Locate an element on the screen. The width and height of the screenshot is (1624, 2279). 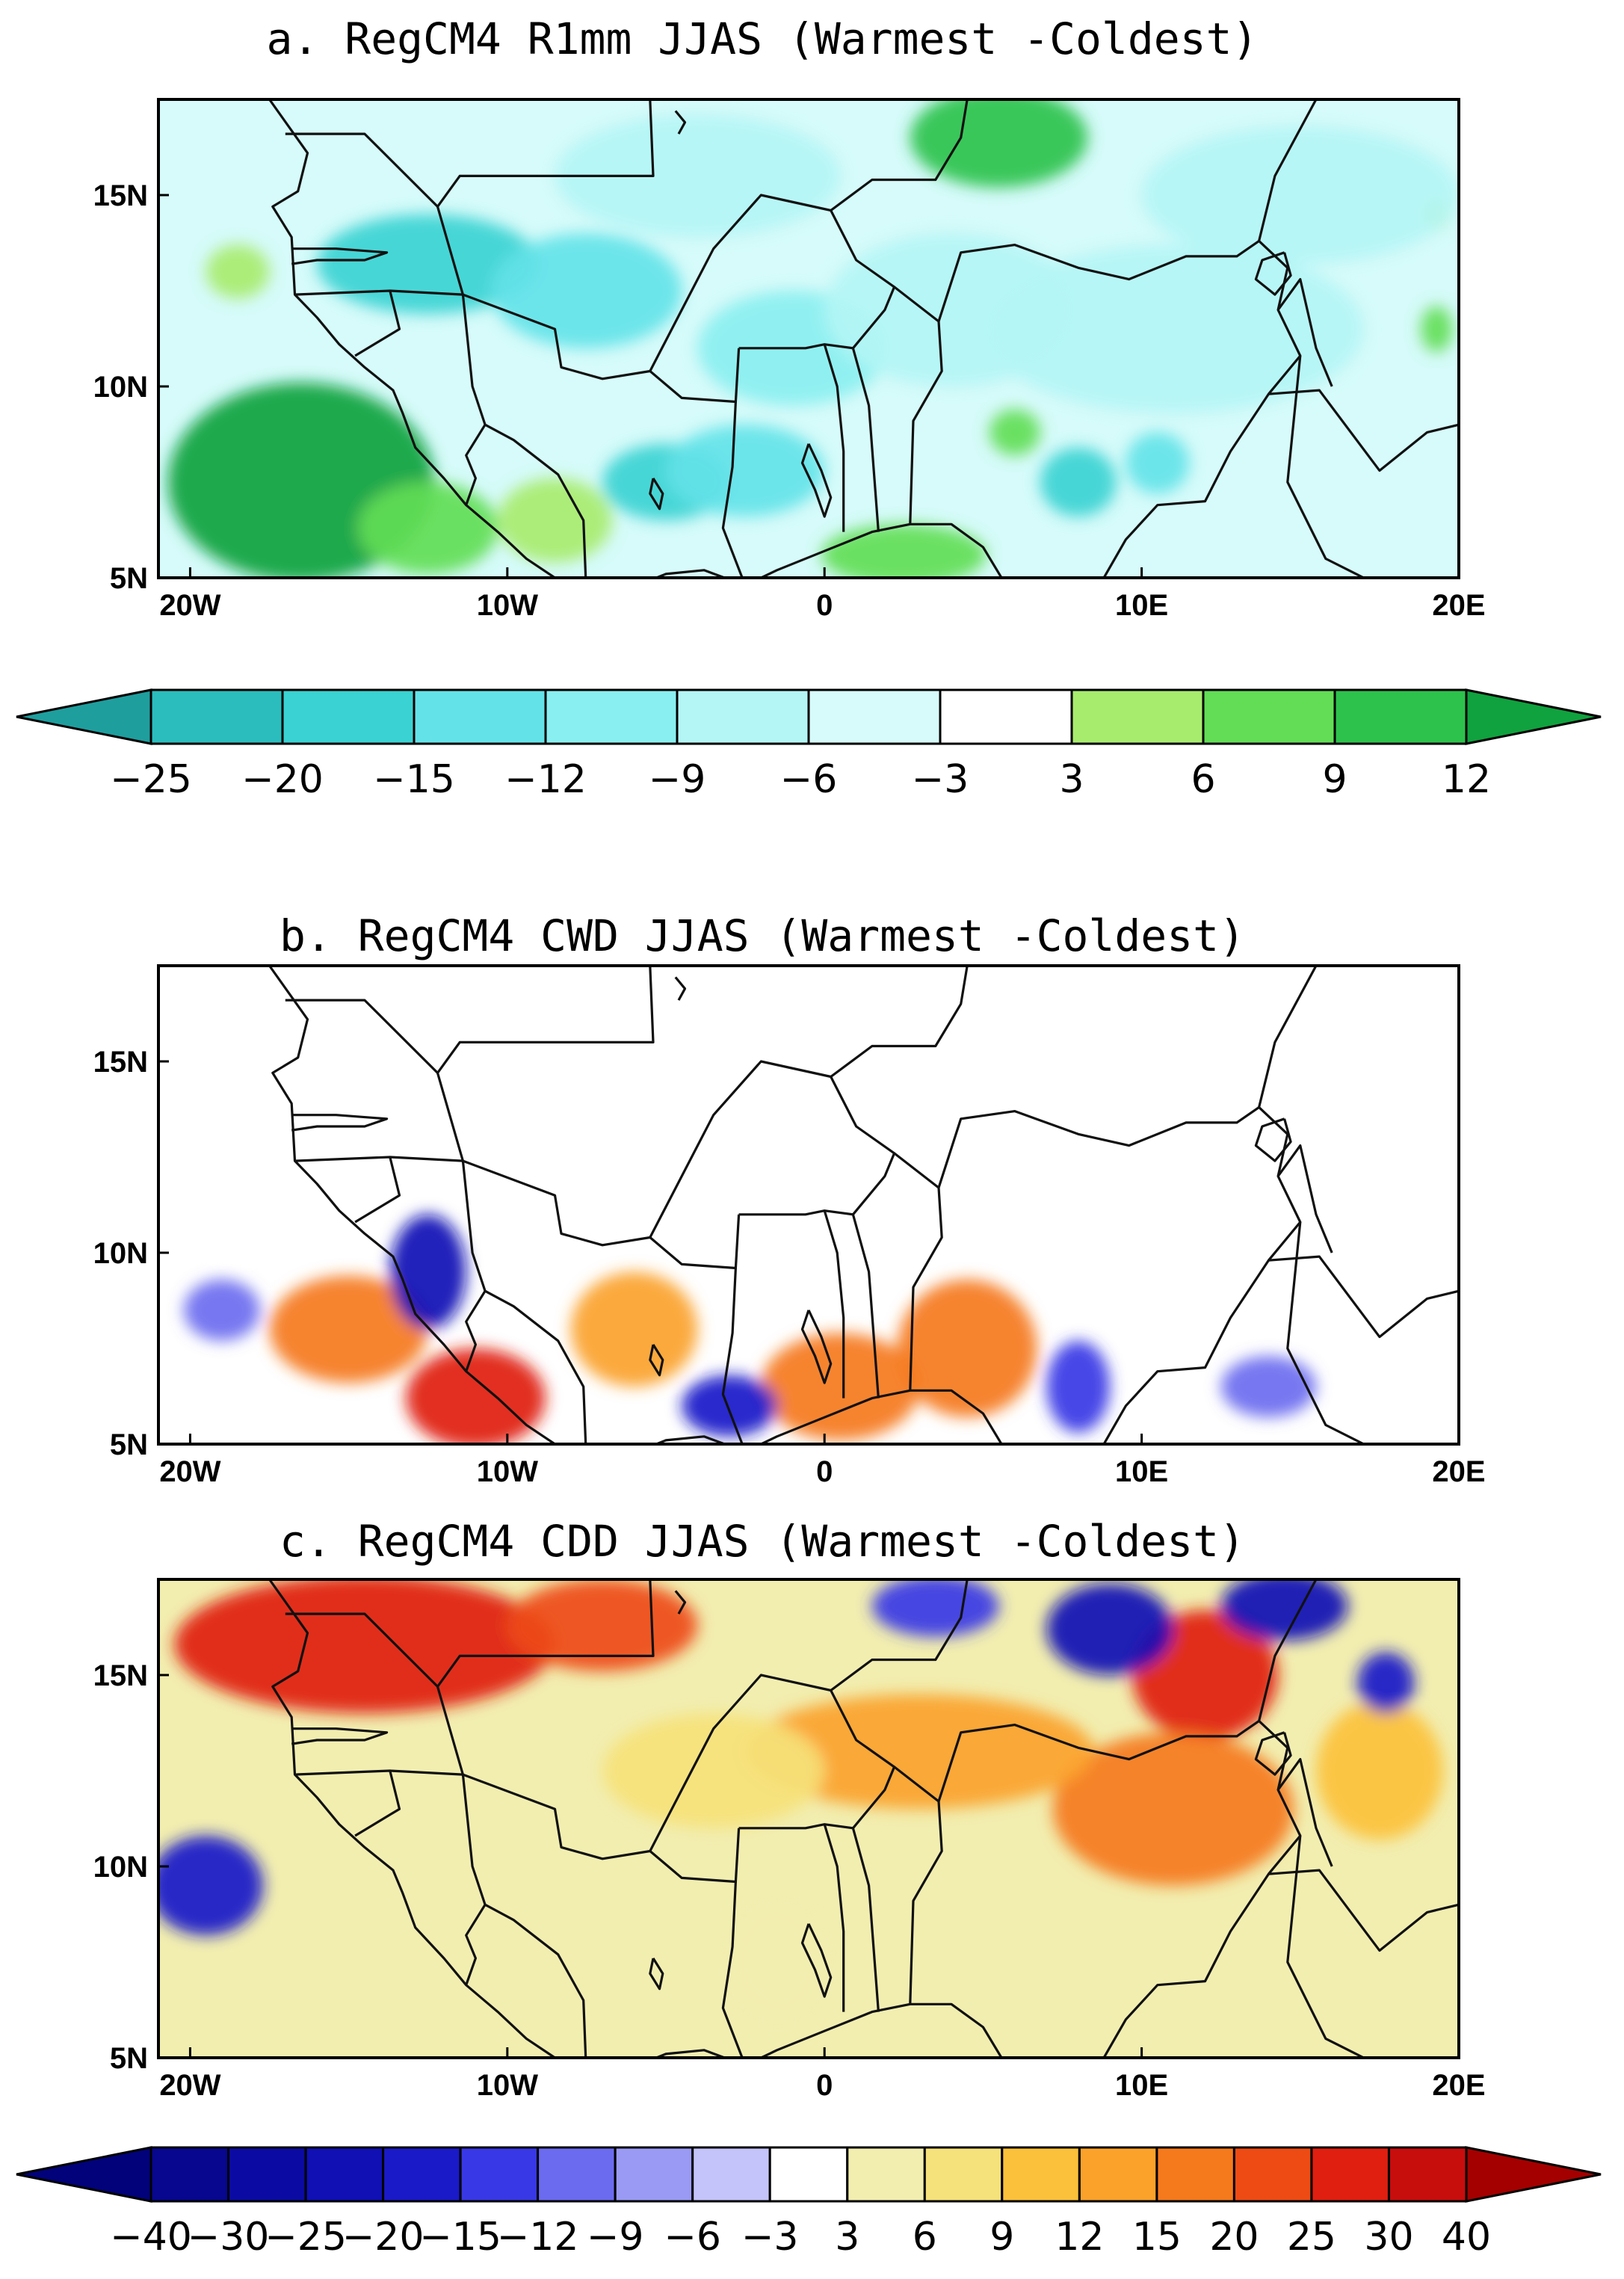
coastline is located at coordinates (635, 338).